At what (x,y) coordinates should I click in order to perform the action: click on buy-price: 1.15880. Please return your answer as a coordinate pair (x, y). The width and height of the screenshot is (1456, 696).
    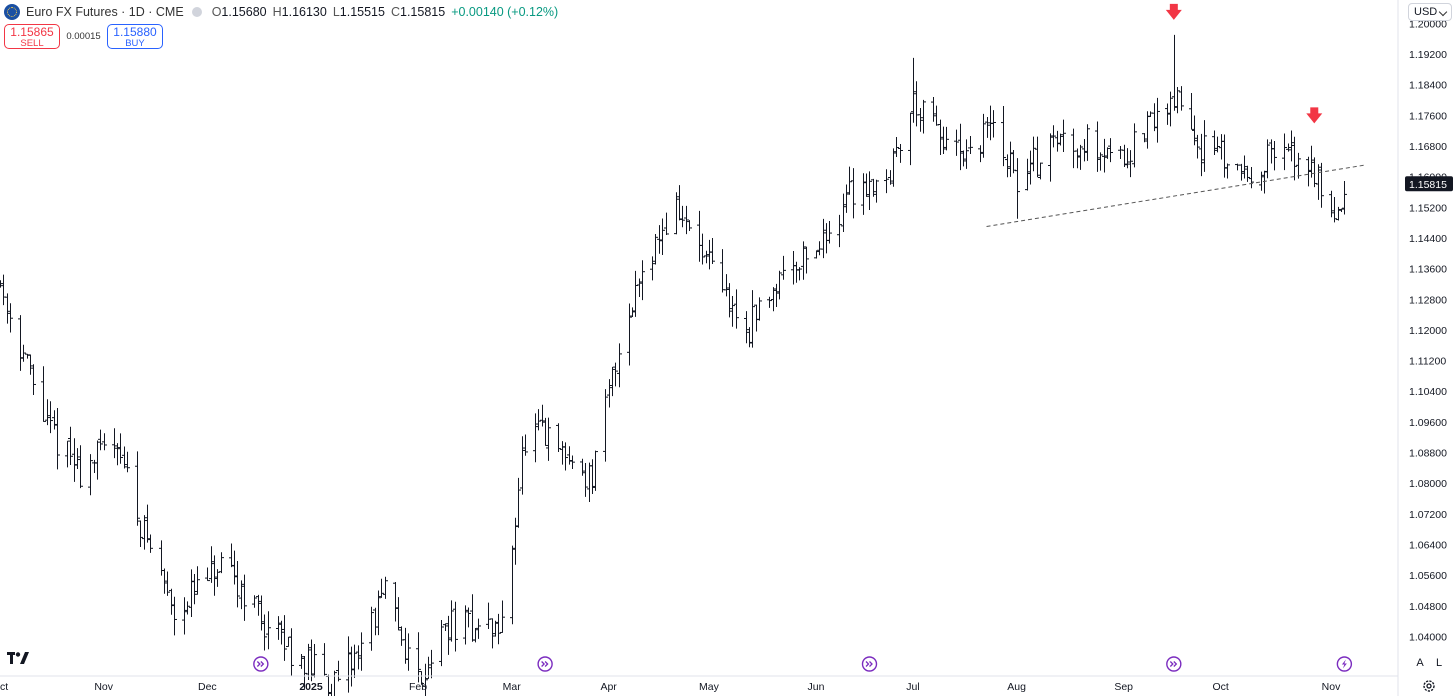
    Looking at the image, I should click on (135, 32).